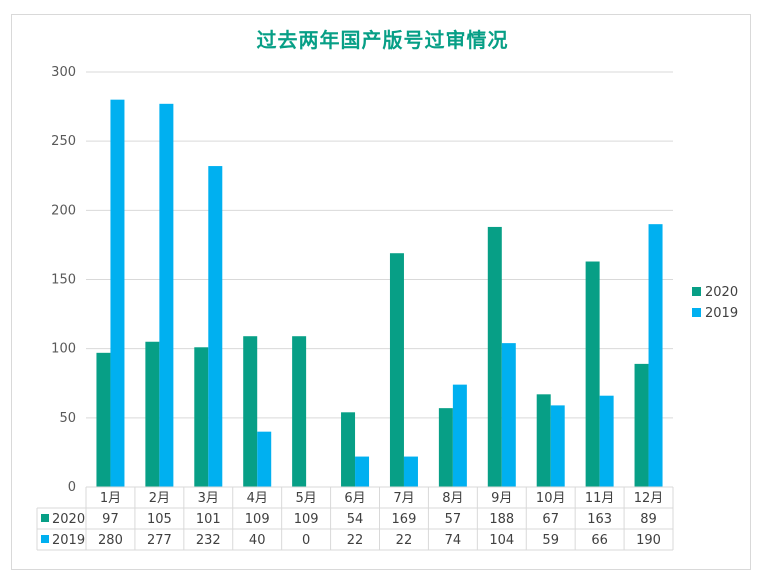 This screenshot has height=580, width=765. I want to click on data-label: 169, so click(404, 519).